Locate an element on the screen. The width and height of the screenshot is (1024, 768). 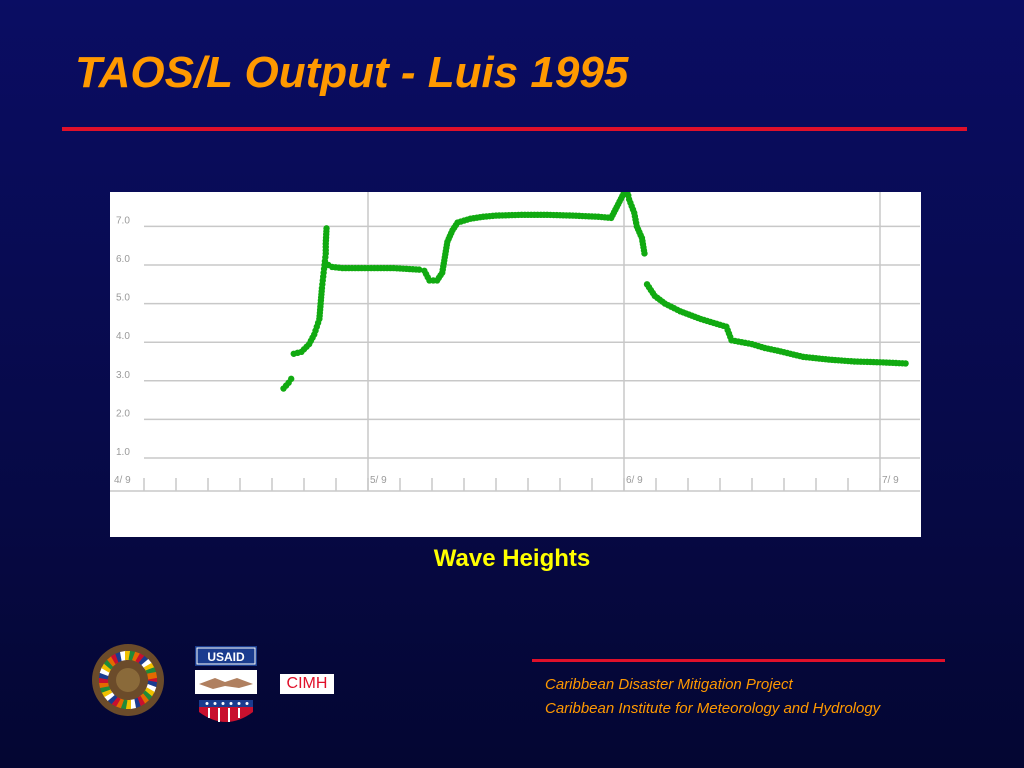
y-tick-label: 3.0 is located at coordinates (123, 375).